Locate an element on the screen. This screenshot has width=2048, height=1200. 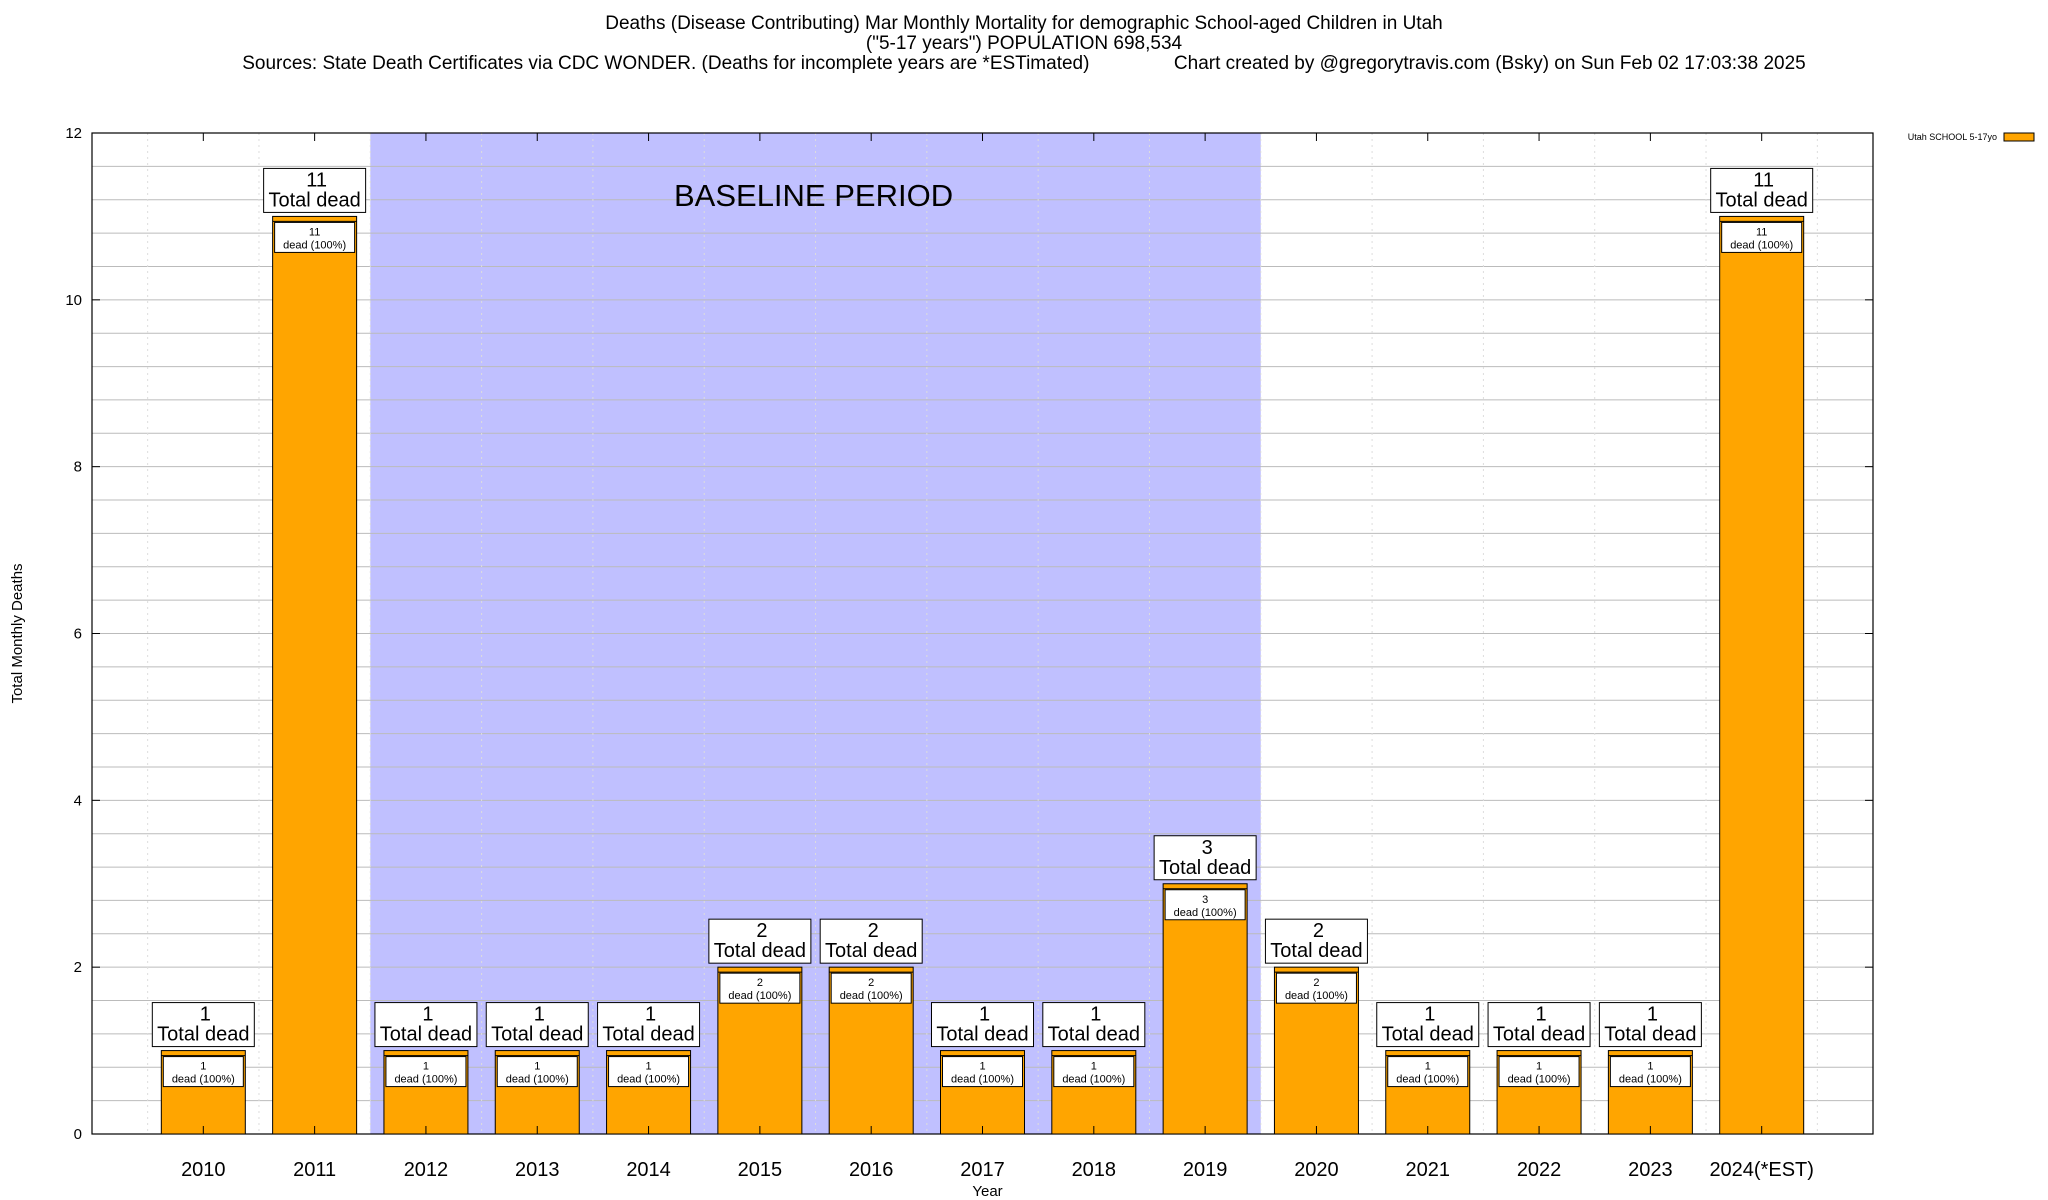
x-tick-label: 2014 is located at coordinates (648, 1170).